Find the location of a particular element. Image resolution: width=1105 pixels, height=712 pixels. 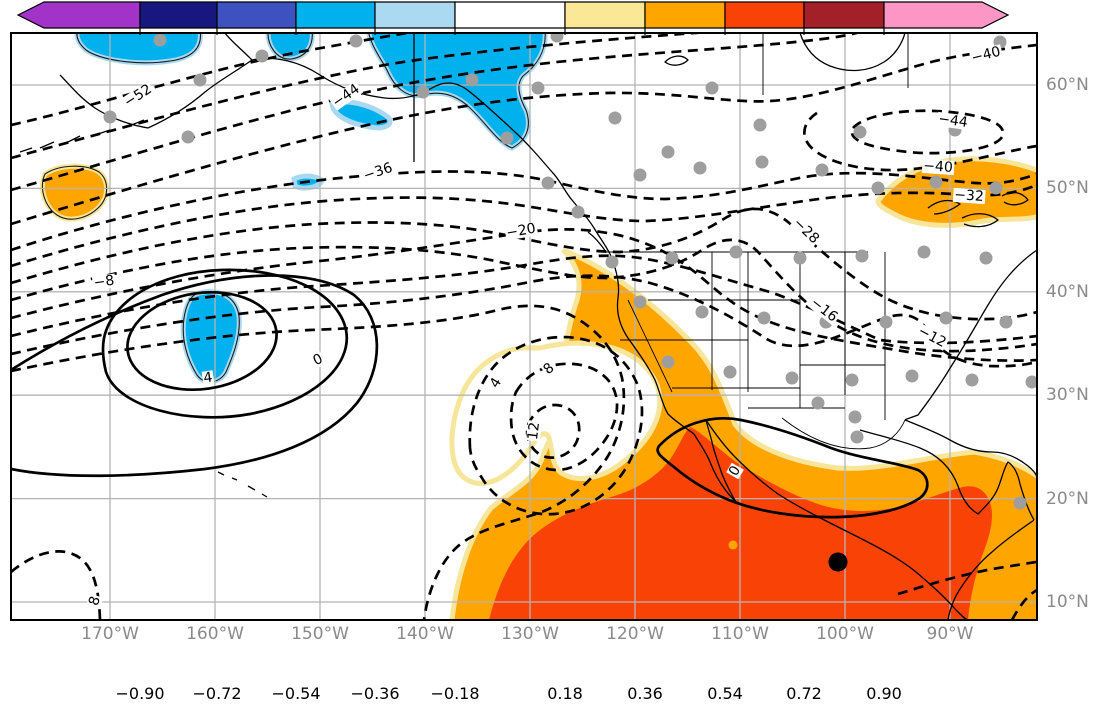

lon-tick-label: 170°W is located at coordinates (110, 634).